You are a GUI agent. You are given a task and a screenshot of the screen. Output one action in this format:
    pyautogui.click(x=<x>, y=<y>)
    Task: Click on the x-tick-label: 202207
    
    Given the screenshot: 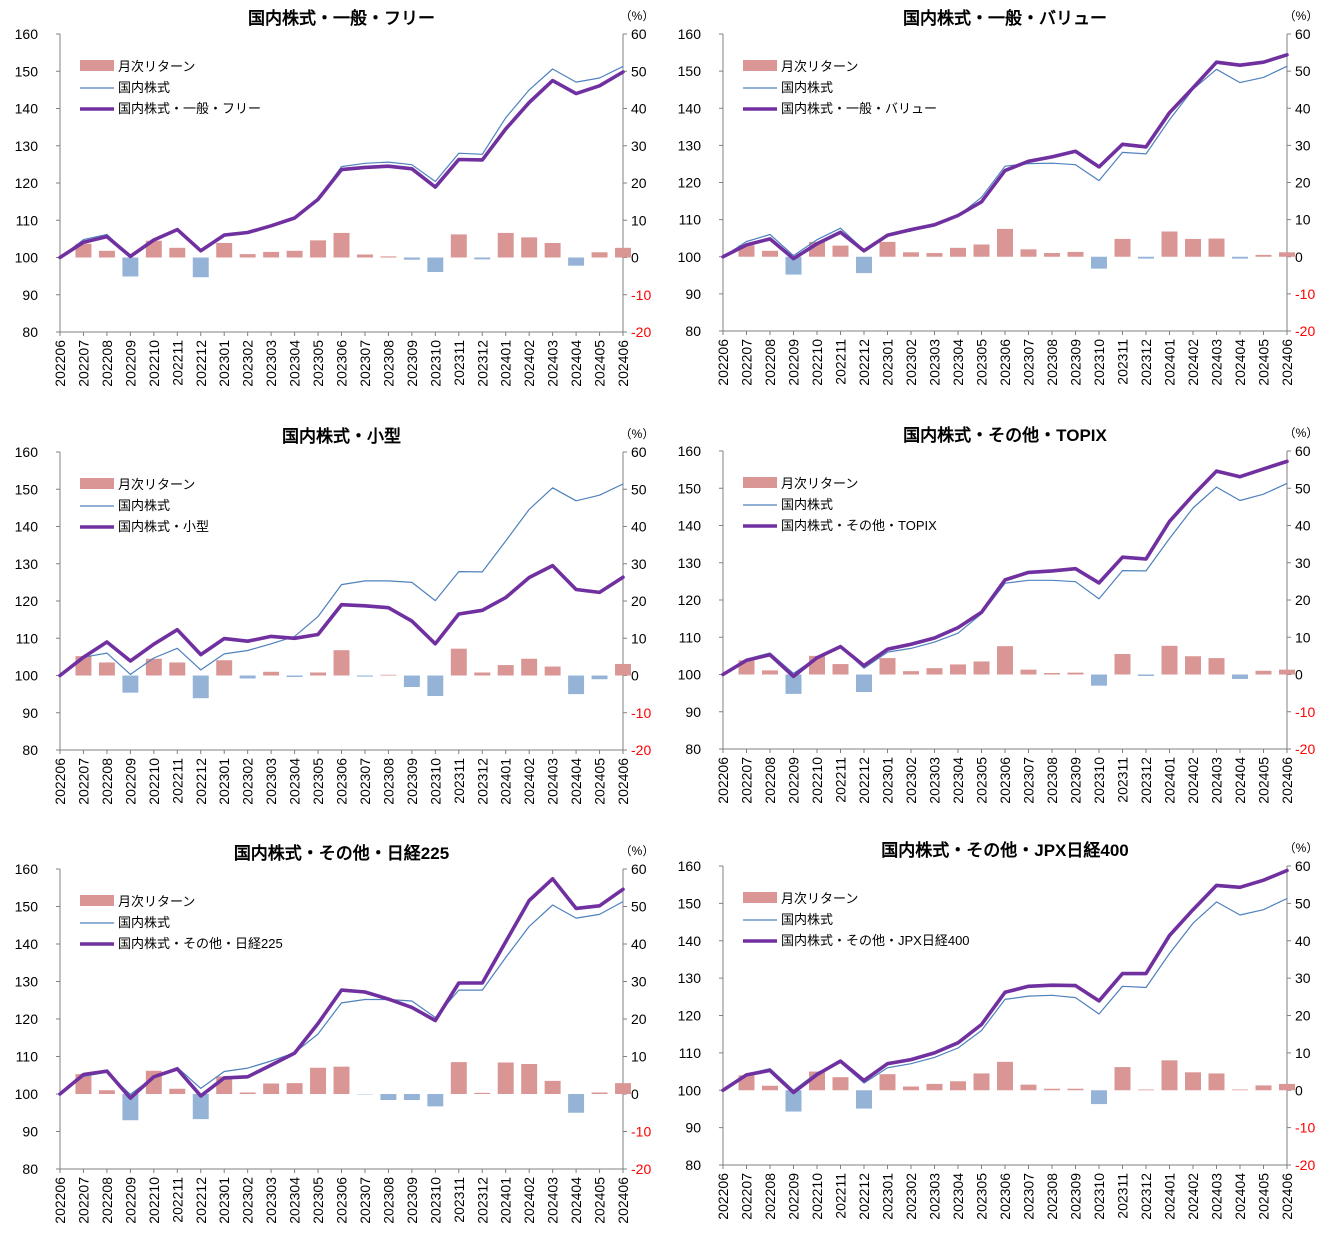 What is the action you would take?
    pyautogui.click(x=747, y=780)
    